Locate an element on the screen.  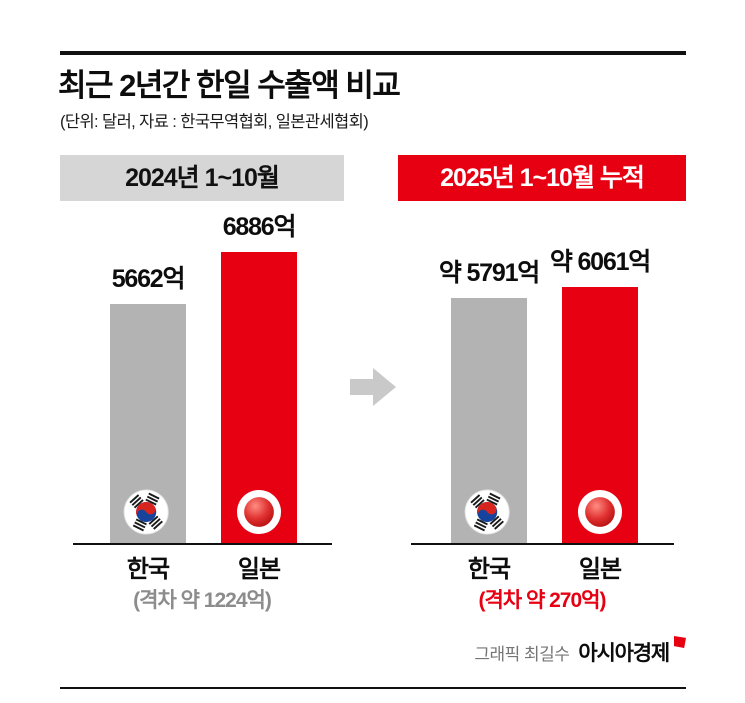
transition-arrow-icon is located at coordinates (373, 387).